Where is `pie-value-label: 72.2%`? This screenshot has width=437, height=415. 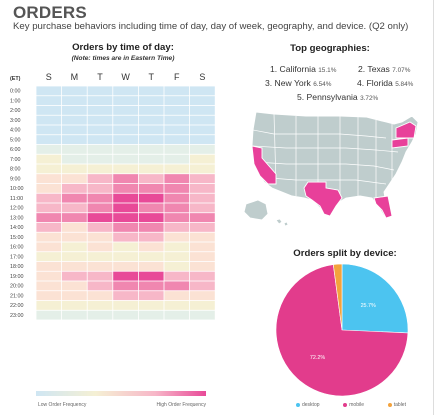 pie-value-label: 72.2% is located at coordinates (317, 358).